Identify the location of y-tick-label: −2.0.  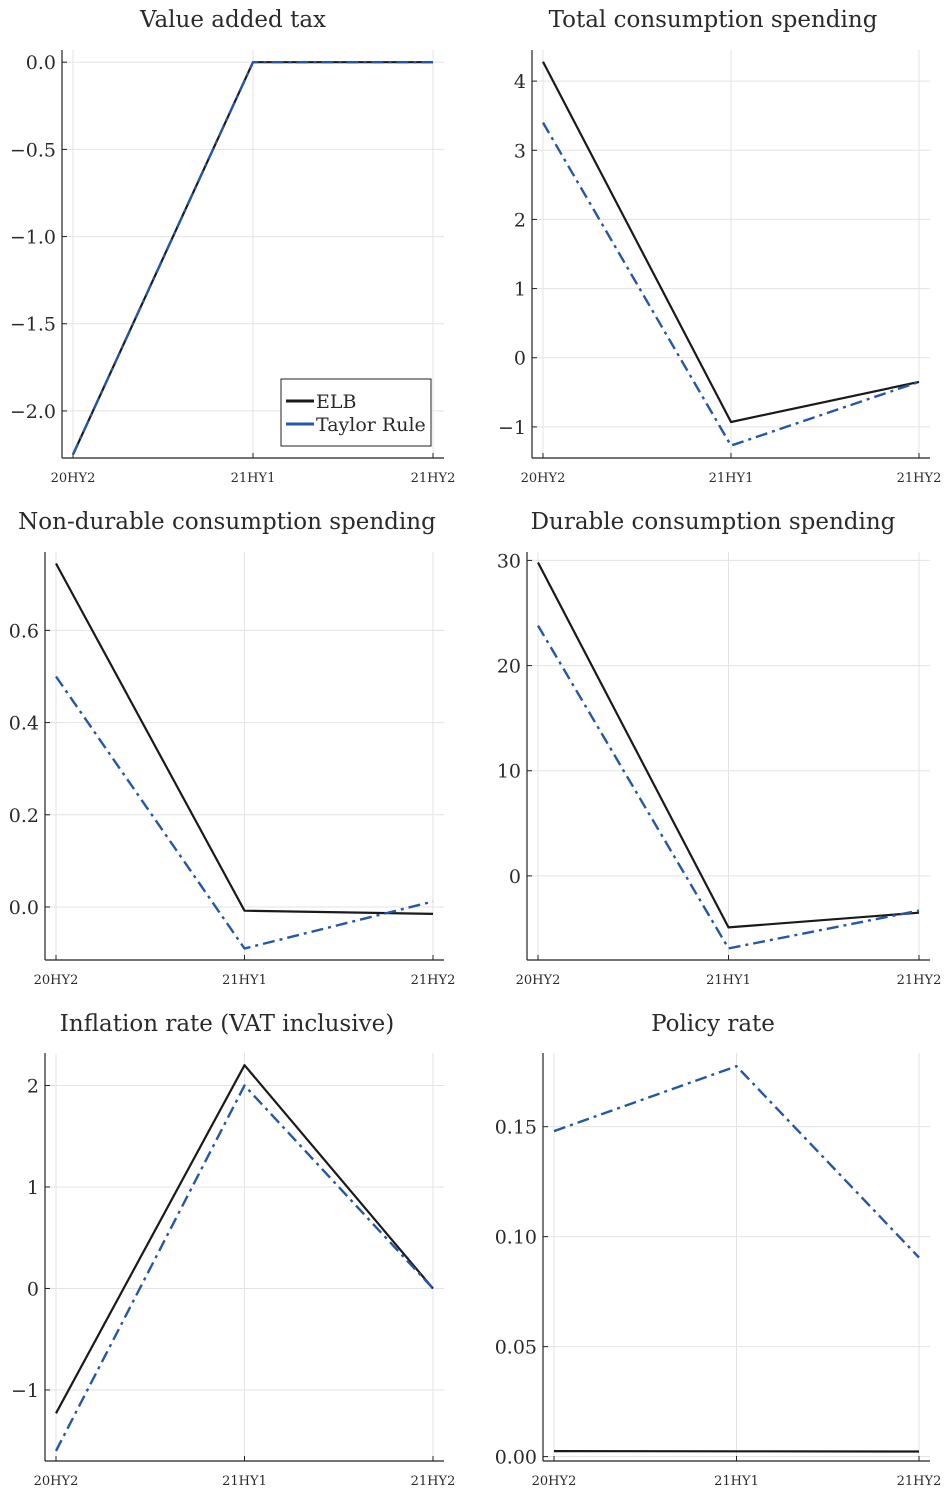
(33, 412).